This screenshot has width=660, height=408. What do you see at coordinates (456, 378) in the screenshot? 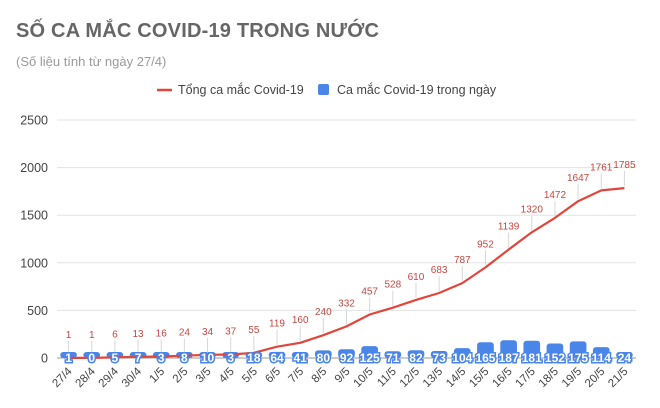
I see `x-tick-label: 14/5` at bounding box center [456, 378].